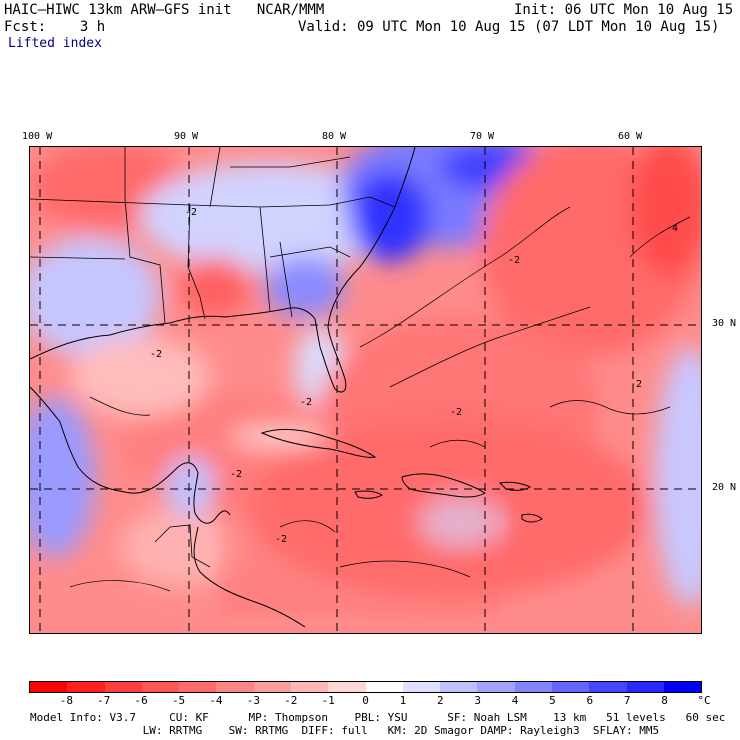 The height and width of the screenshot is (740, 740). Describe the element at coordinates (141, 700) in the screenshot. I see `legend-tick-label: -6` at that location.